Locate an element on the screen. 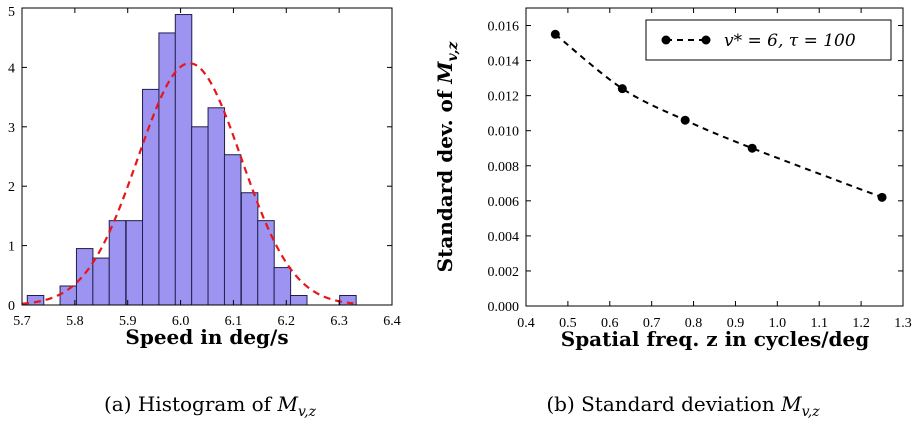 The height and width of the screenshot is (427, 917). x-tick-label: 6.2 is located at coordinates (287, 321).